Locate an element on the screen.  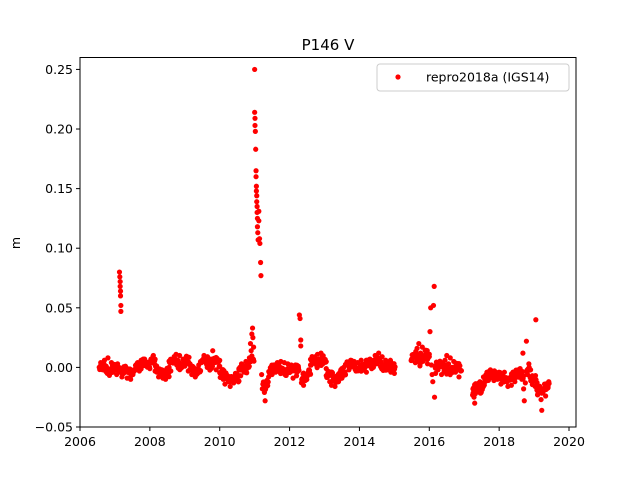
x-tick-label: 2016 is located at coordinates (429, 441).